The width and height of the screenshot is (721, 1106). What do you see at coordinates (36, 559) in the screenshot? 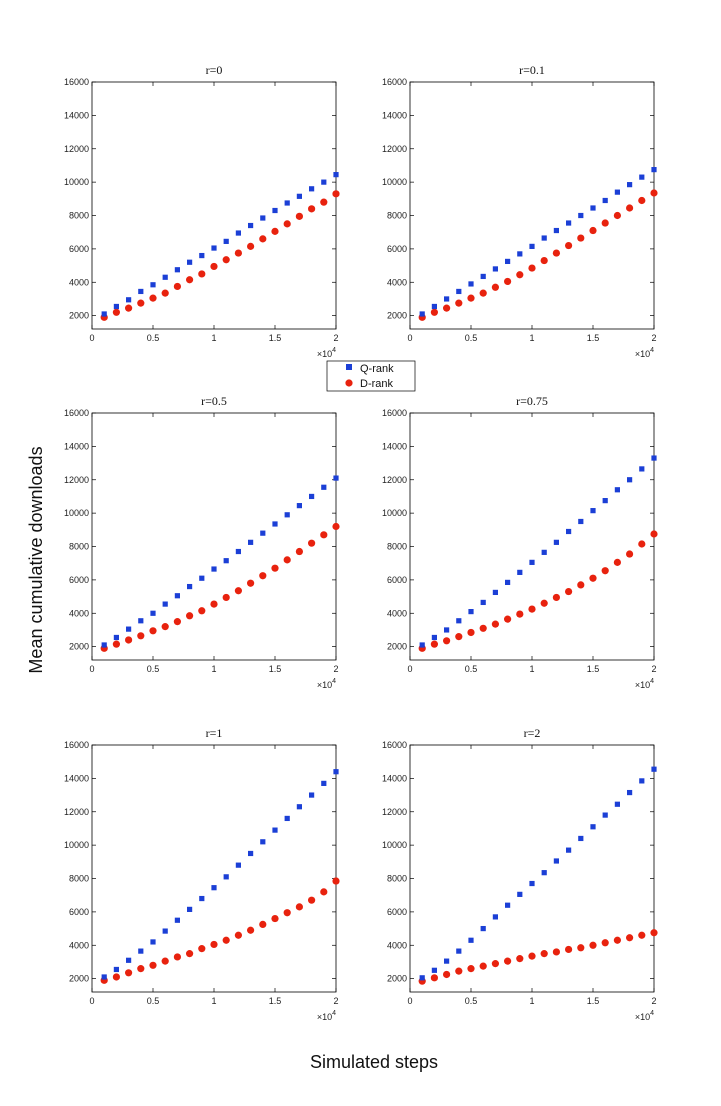
I see `y-axis-label: Mean cumulative downloads` at bounding box center [36, 559].